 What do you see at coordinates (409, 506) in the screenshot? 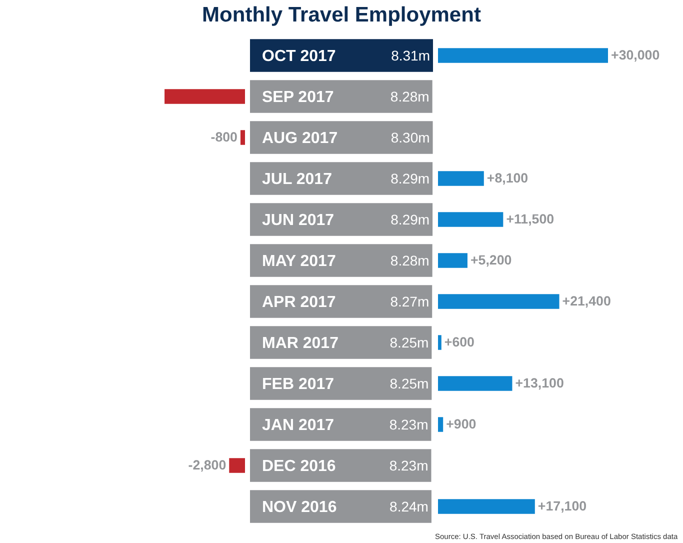
I see `data-label: 8.24m` at bounding box center [409, 506].